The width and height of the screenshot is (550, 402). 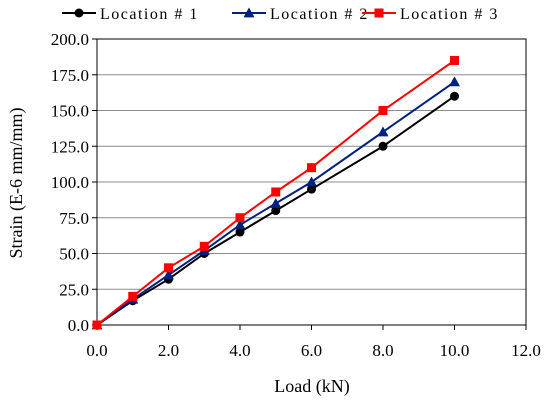 What do you see at coordinates (526, 350) in the screenshot?
I see `x-tick-label: 12.0` at bounding box center [526, 350].